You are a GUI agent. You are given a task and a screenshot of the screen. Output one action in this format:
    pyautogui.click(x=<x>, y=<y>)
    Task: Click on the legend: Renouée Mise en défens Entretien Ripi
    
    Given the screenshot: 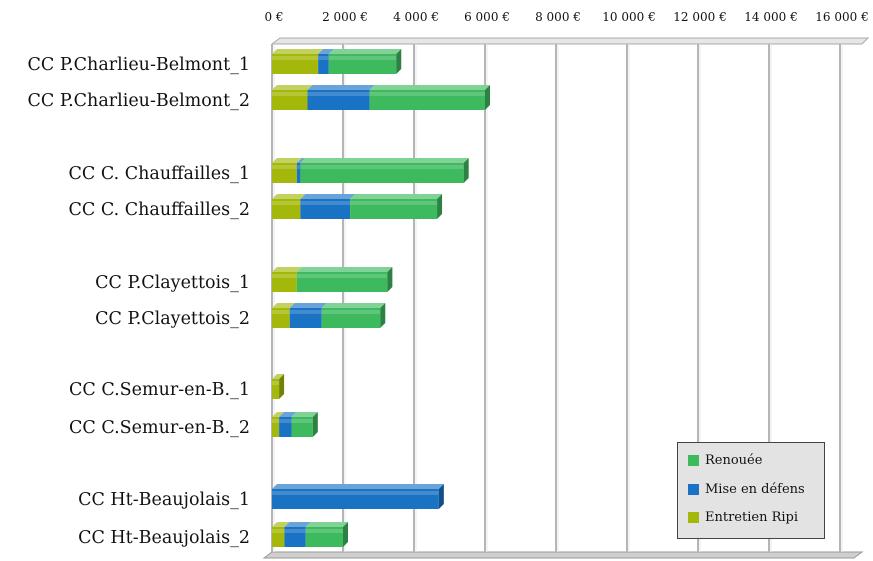 What is the action you would take?
    pyautogui.click(x=751, y=490)
    